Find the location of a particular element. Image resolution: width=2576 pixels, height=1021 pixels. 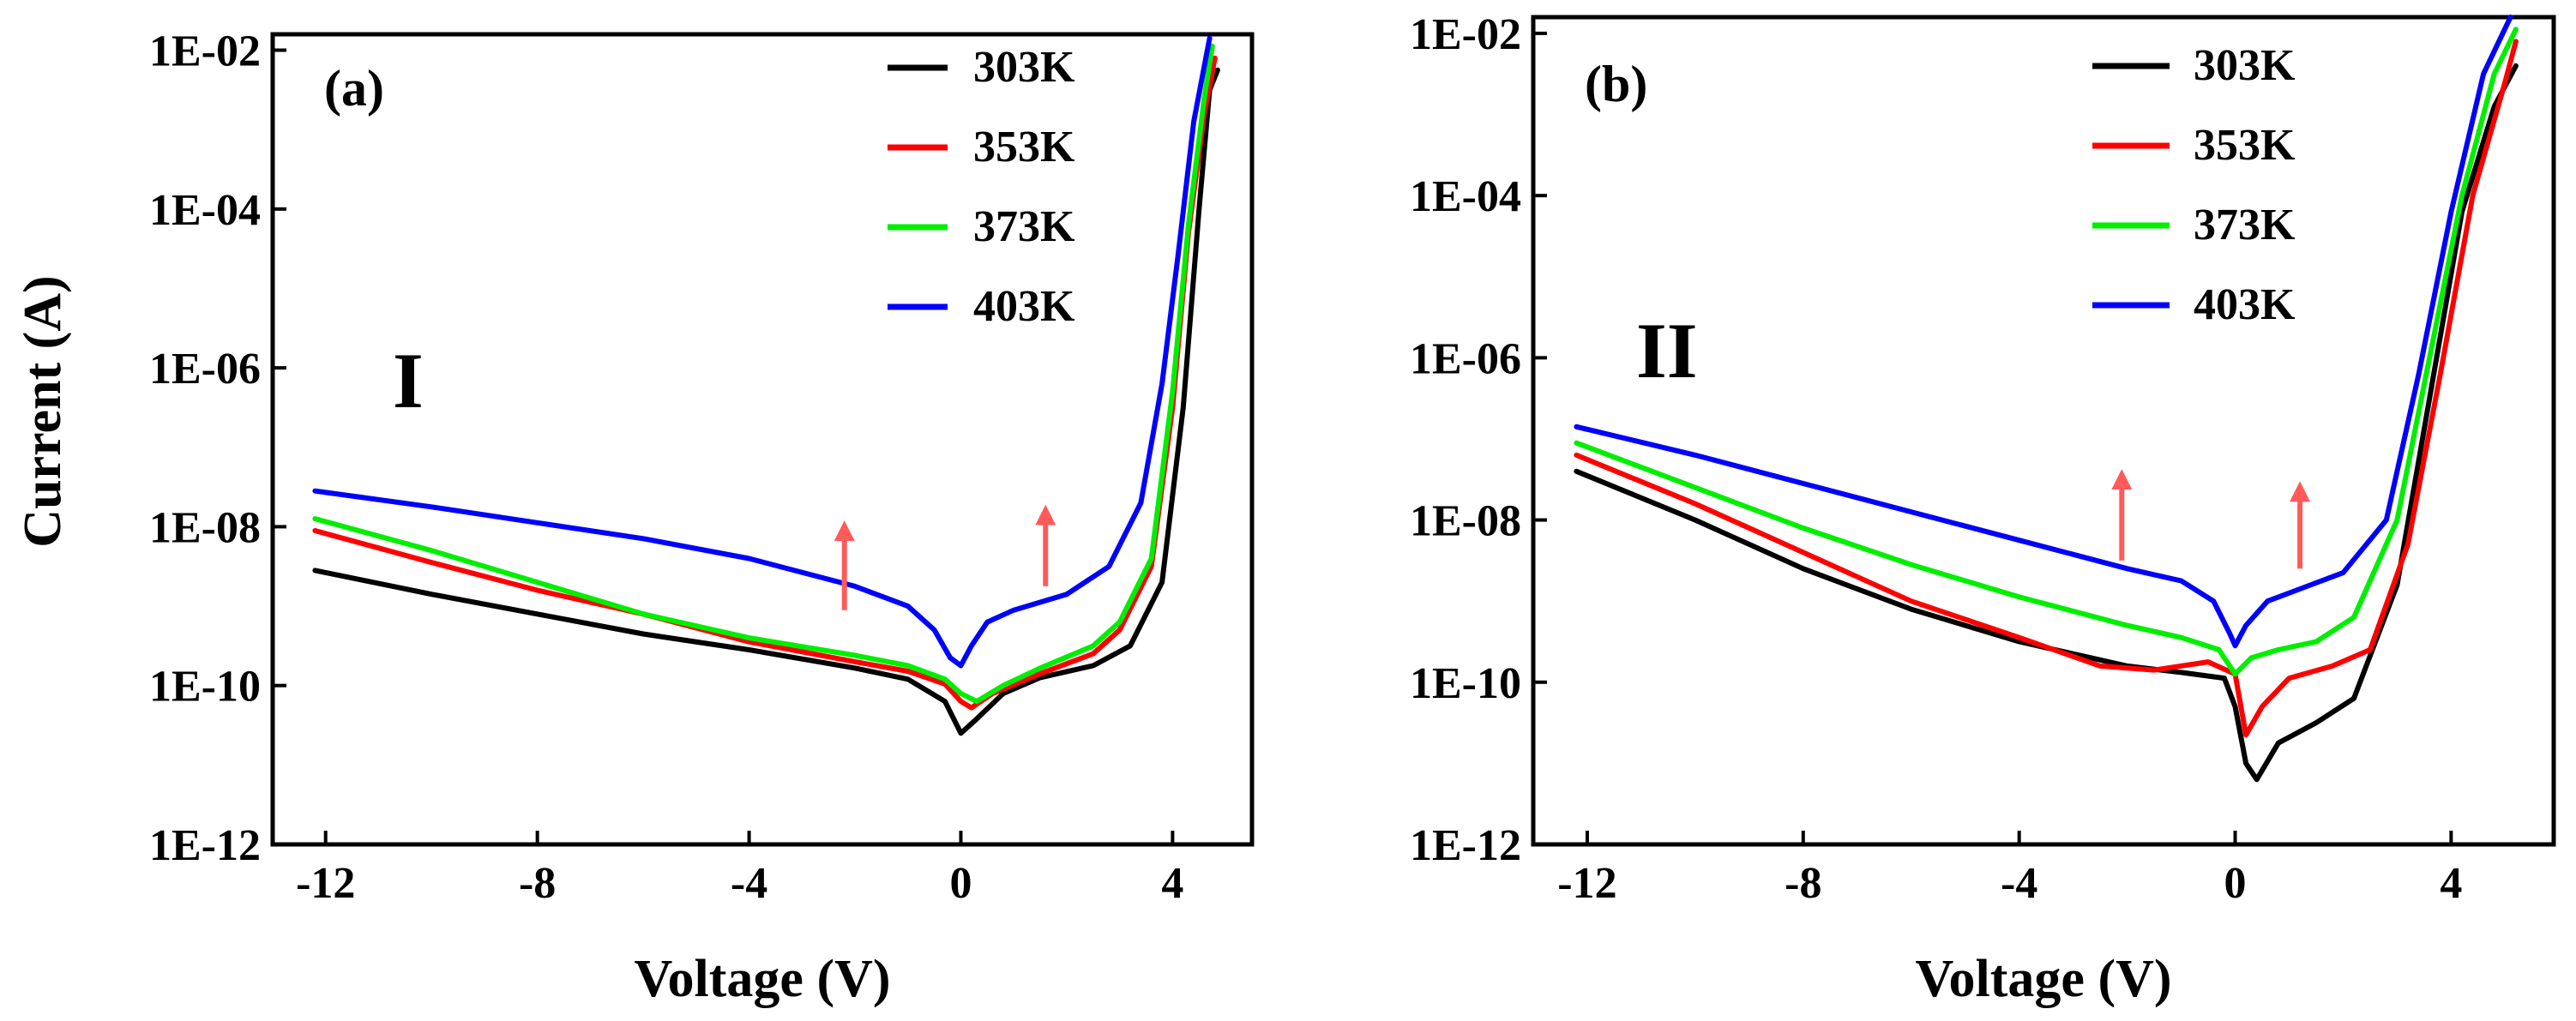

panel-b-legend: 303K 353K 373K 403K is located at coordinates (2194, 185).